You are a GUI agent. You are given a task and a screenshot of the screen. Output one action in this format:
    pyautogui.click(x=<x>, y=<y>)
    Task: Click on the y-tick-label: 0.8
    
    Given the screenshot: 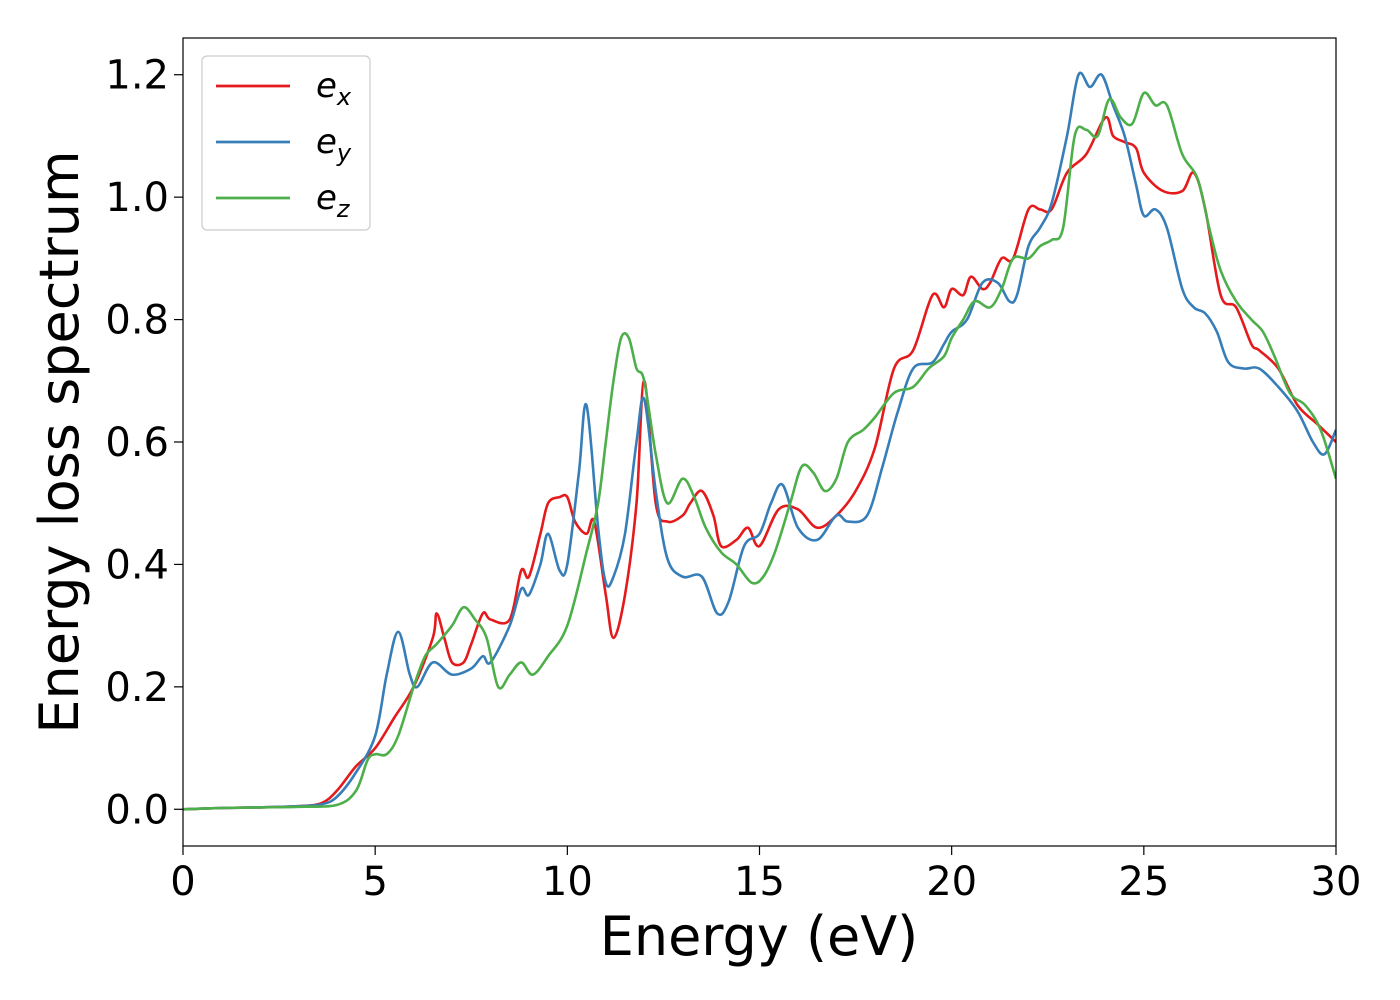 What is the action you would take?
    pyautogui.click(x=137, y=321)
    